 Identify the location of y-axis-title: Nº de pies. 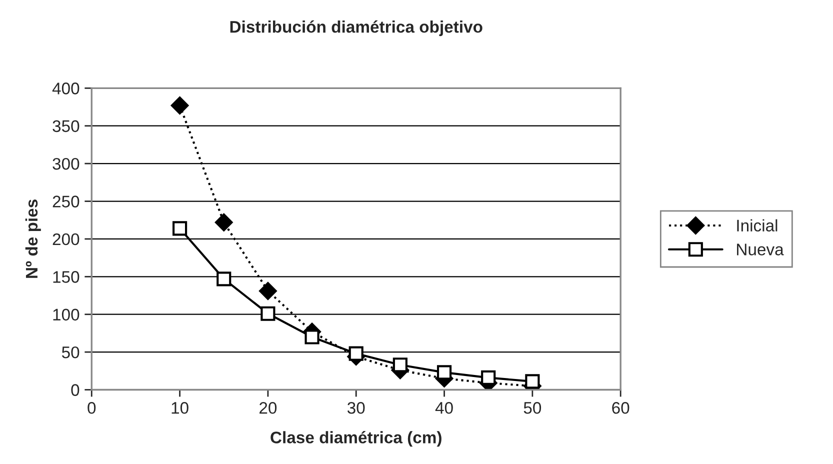
(33, 239).